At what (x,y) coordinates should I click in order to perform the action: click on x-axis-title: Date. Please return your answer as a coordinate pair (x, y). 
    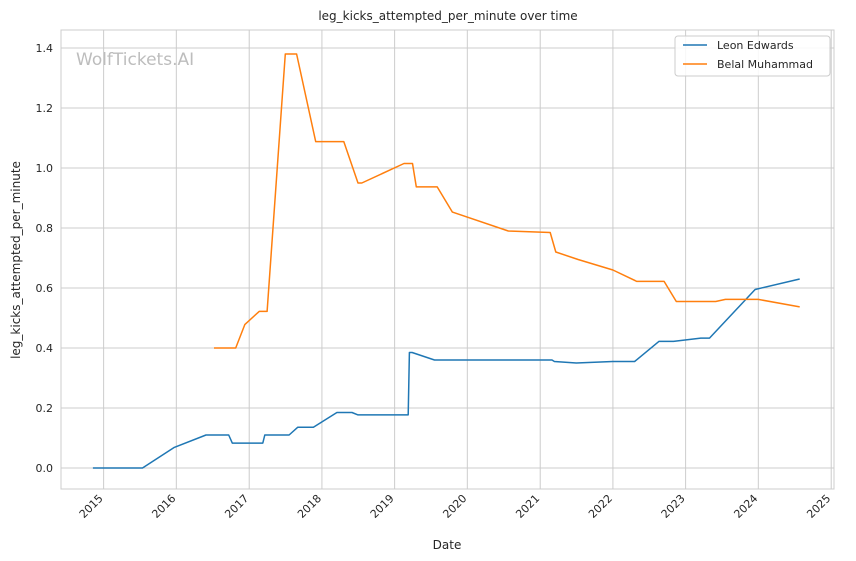
    Looking at the image, I should click on (447, 545).